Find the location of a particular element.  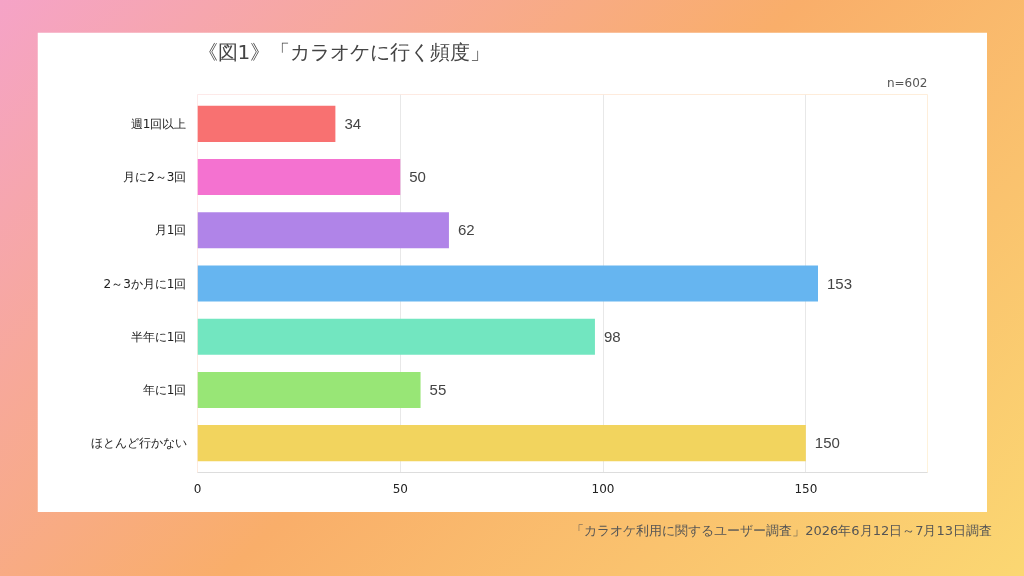

data-label: 150 is located at coordinates (827, 443).